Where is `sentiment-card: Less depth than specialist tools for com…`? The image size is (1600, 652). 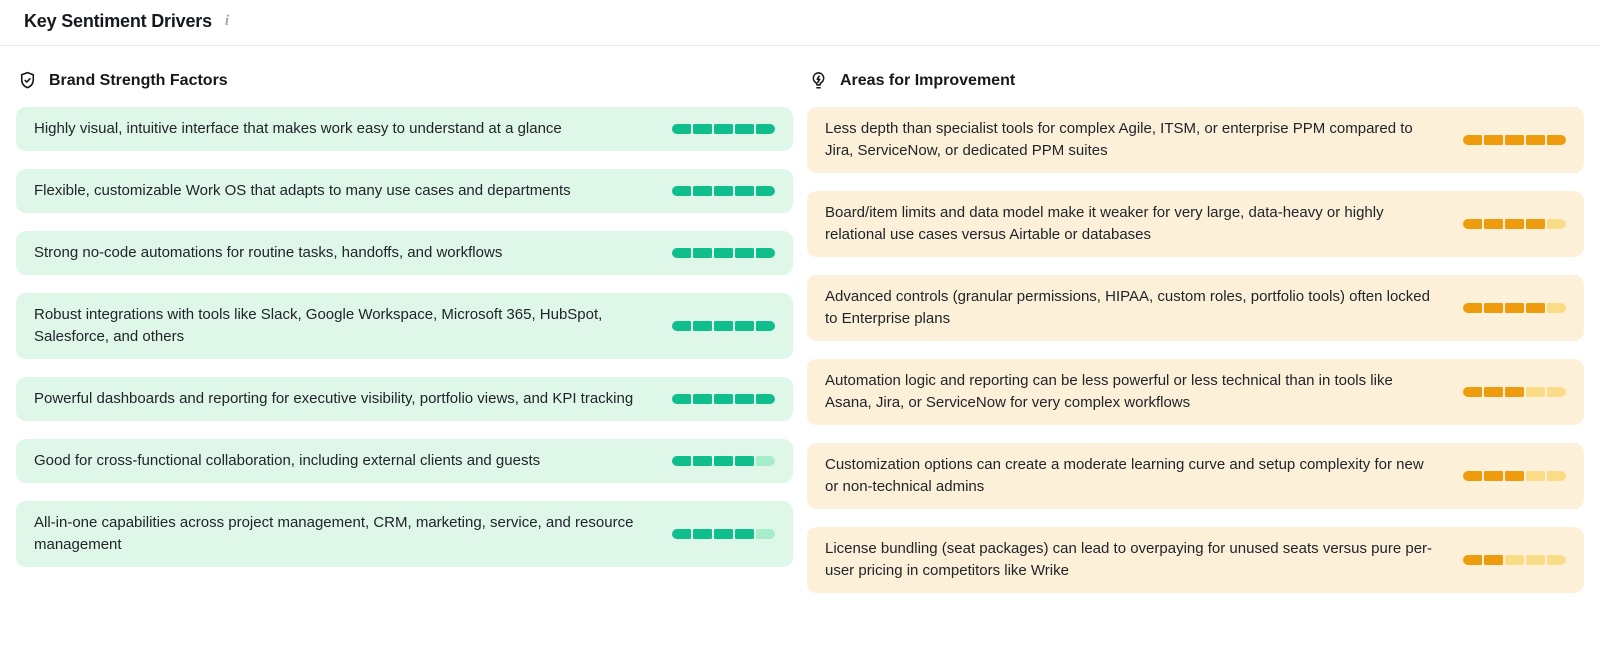 sentiment-card: Less depth than specialist tools for com… is located at coordinates (1195, 140).